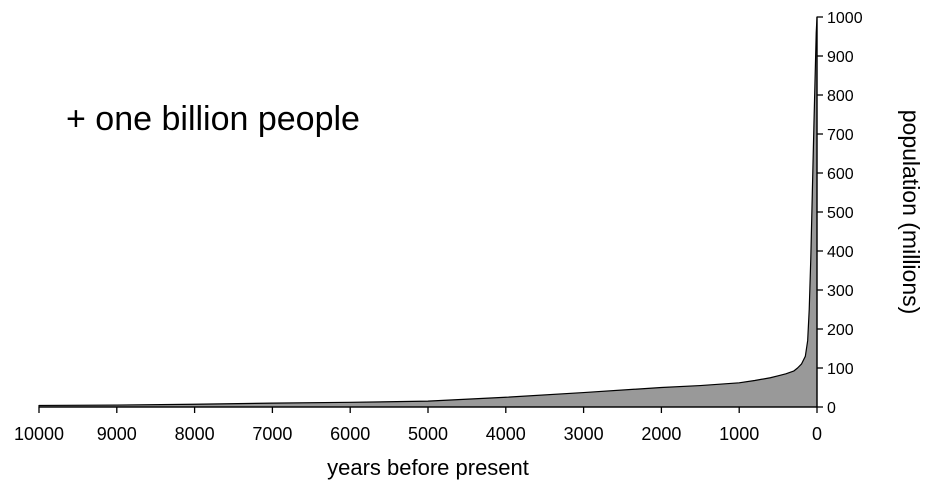 The image size is (927, 487). Describe the element at coordinates (840, 174) in the screenshot. I see `y-tick-label: 600` at that location.